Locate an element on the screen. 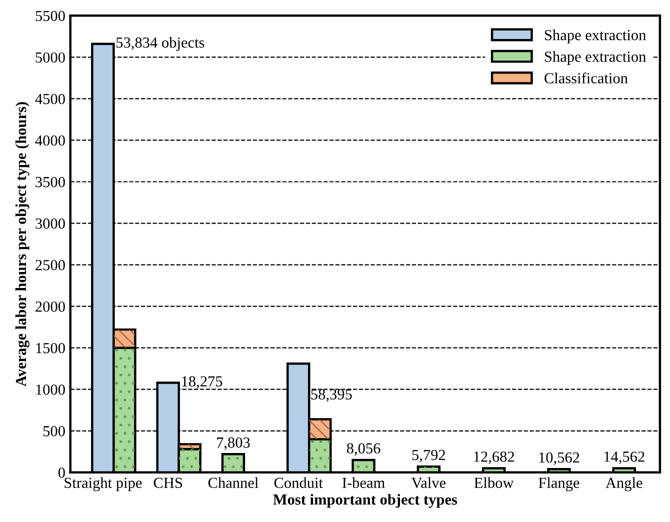 This screenshot has width=670, height=522. x-tick-label: Flange is located at coordinates (559, 484).